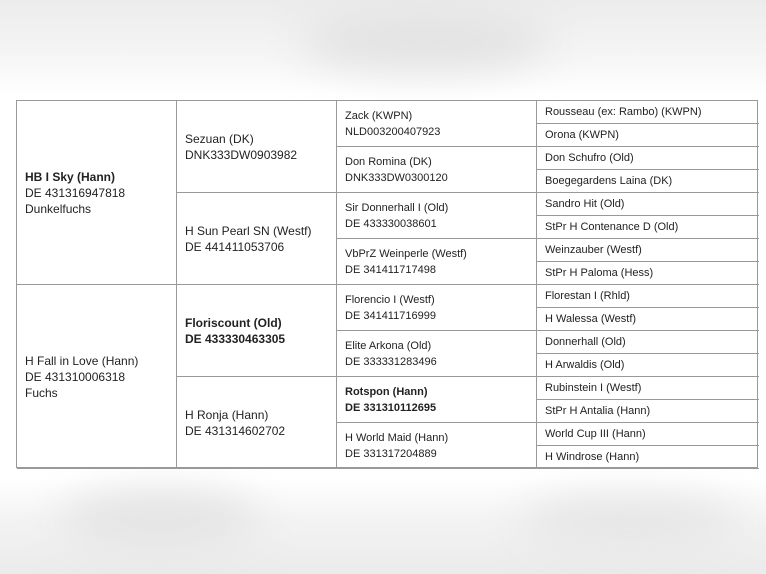 The height and width of the screenshot is (574, 766). What do you see at coordinates (75, 192) in the screenshot?
I see `horse-id: DE 431316947818` at bounding box center [75, 192].